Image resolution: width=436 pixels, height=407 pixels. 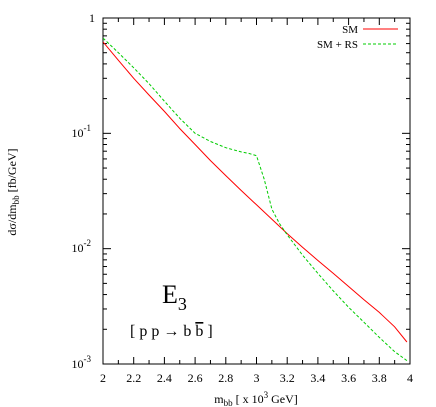 What do you see at coordinates (82, 246) in the screenshot?
I see `y-tick-label-0.01: 10⁻²` at bounding box center [82, 246].